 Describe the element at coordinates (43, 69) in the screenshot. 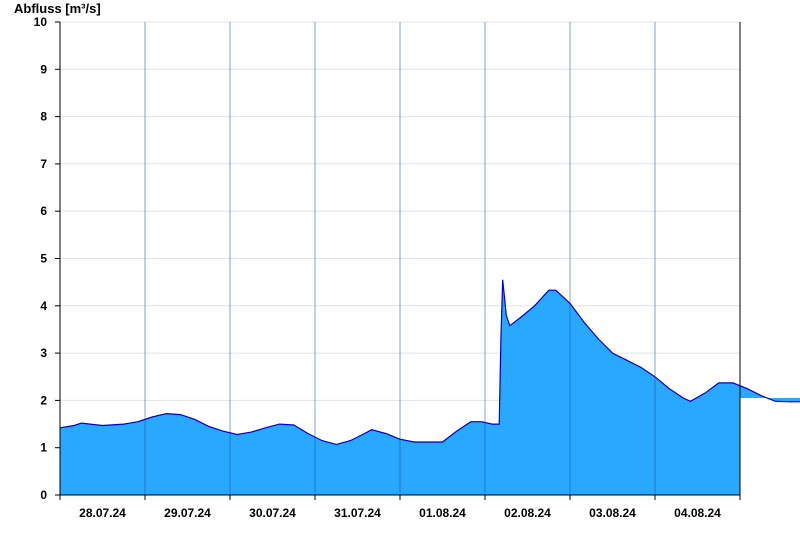

I see `y-tick-label: 9` at that location.